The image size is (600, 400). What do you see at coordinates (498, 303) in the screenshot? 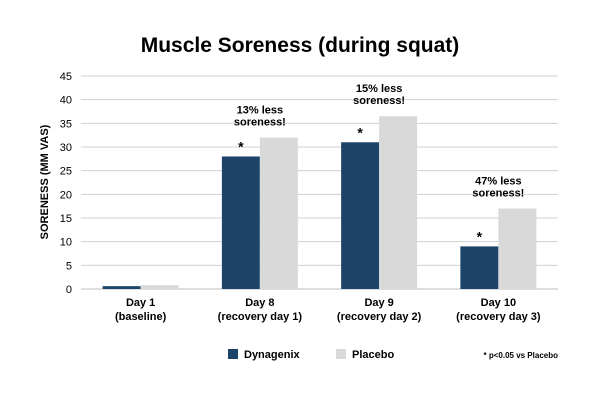
I see `x-tick-label: Day 10` at bounding box center [498, 303].